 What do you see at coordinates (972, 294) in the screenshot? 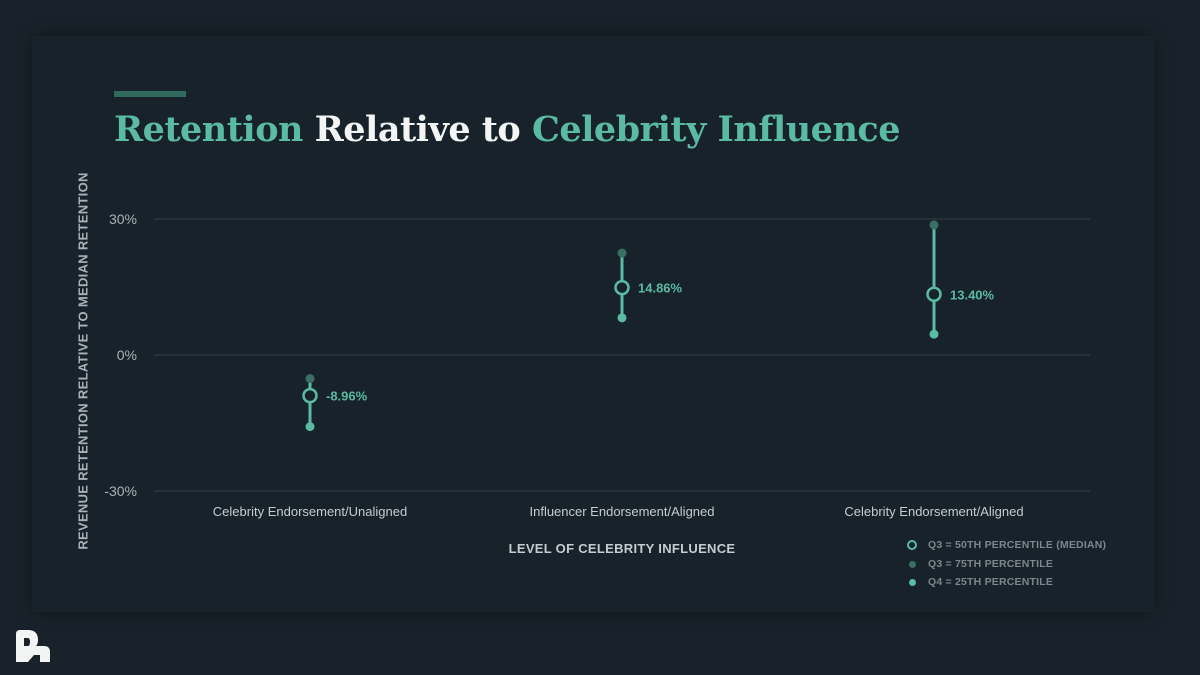
I see `data-label: 13.40%` at bounding box center [972, 294].